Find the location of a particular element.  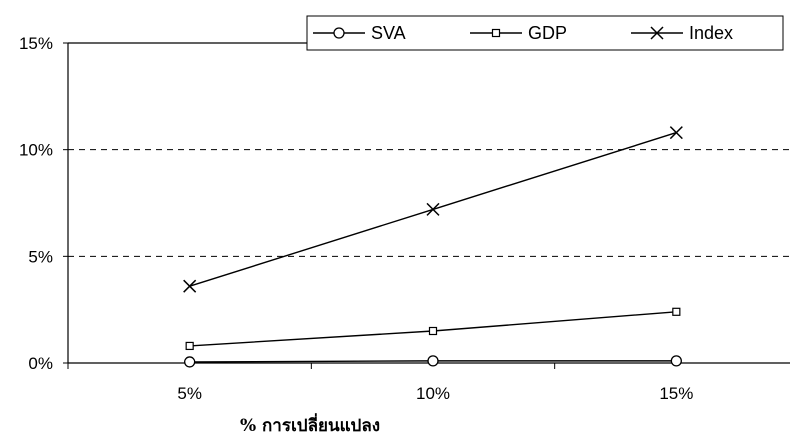

x-axis-label: % การเปลี่ยนแปลง is located at coordinates (310, 424).